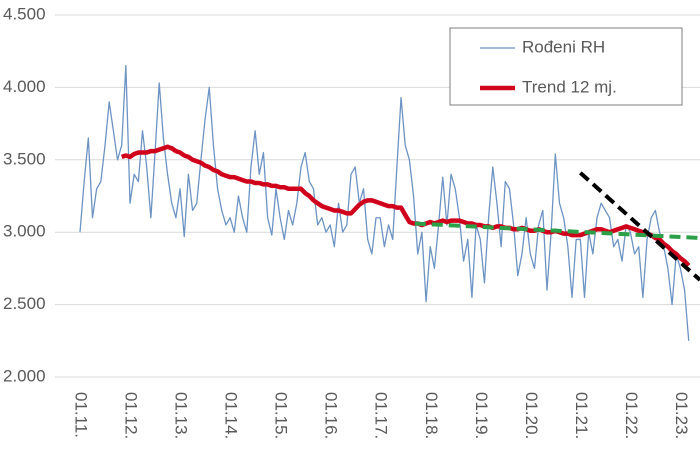  What do you see at coordinates (24, 158) in the screenshot?
I see `y-tick-label: 3.500` at bounding box center [24, 158].